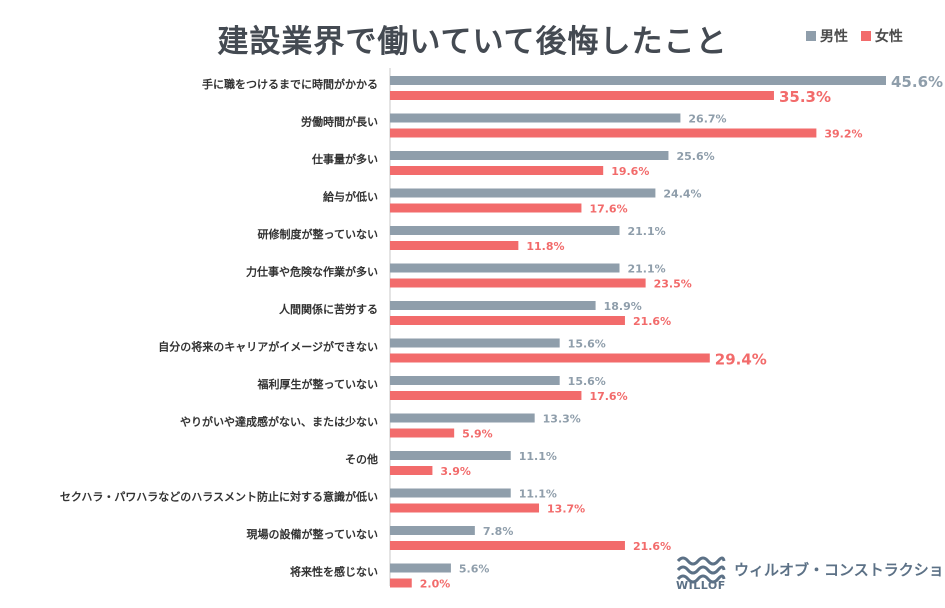 The height and width of the screenshot is (608, 945). I want to click on chart-legend: 男性 女性, so click(858, 36).